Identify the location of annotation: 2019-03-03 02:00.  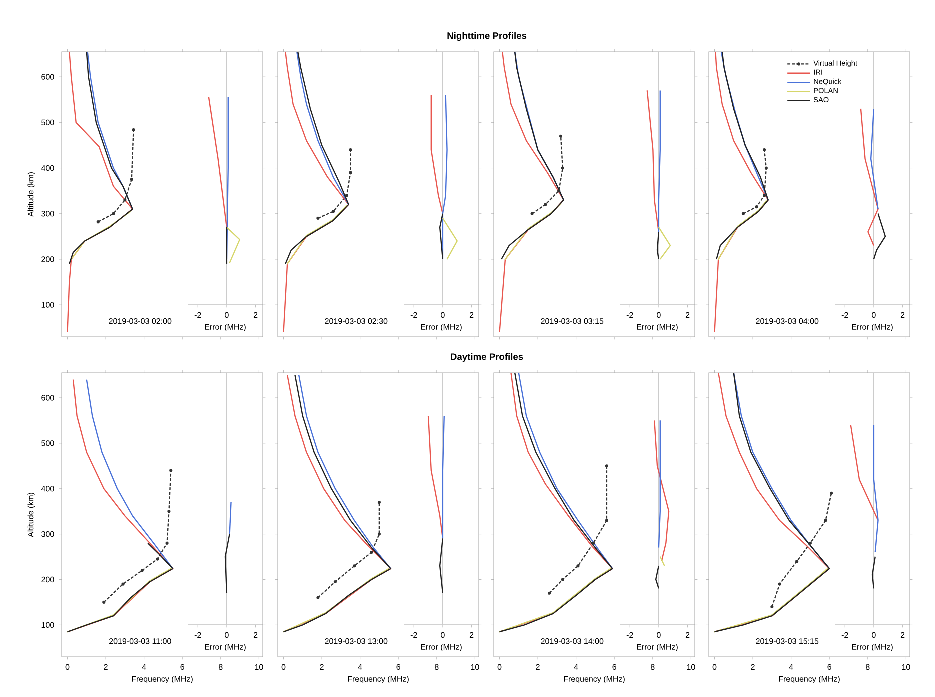
(140, 321).